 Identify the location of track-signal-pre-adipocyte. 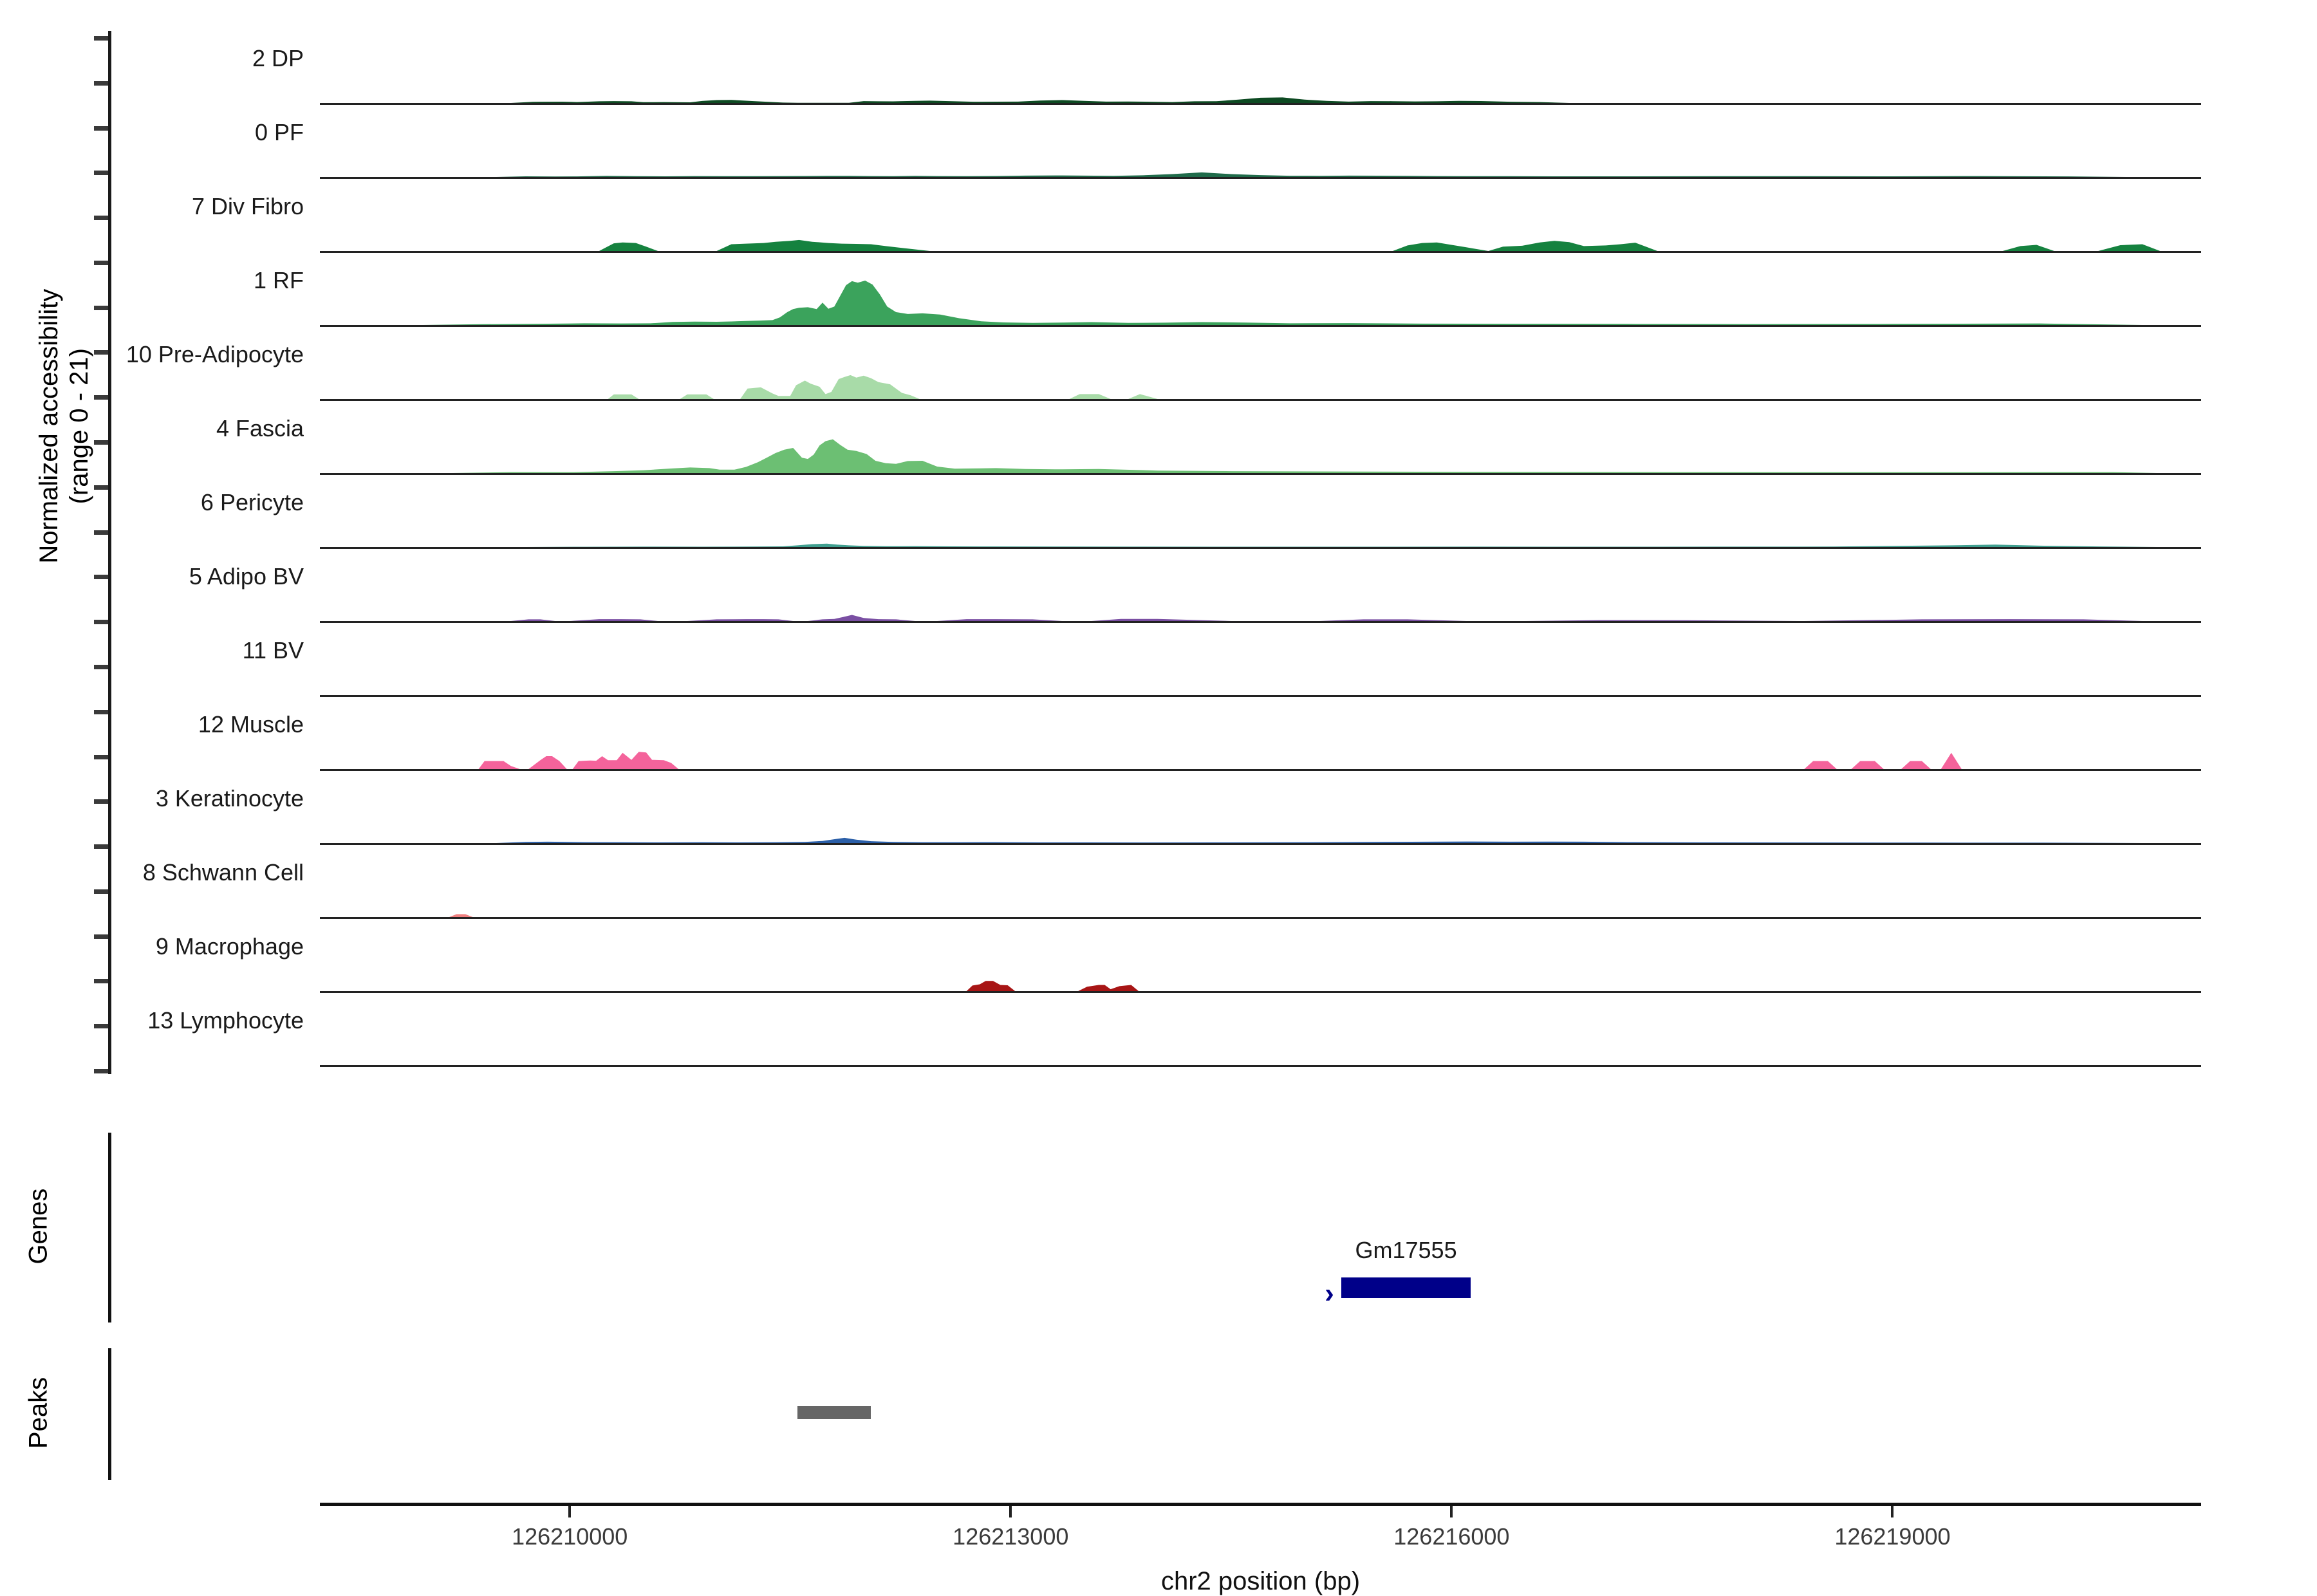
(1158, 367).